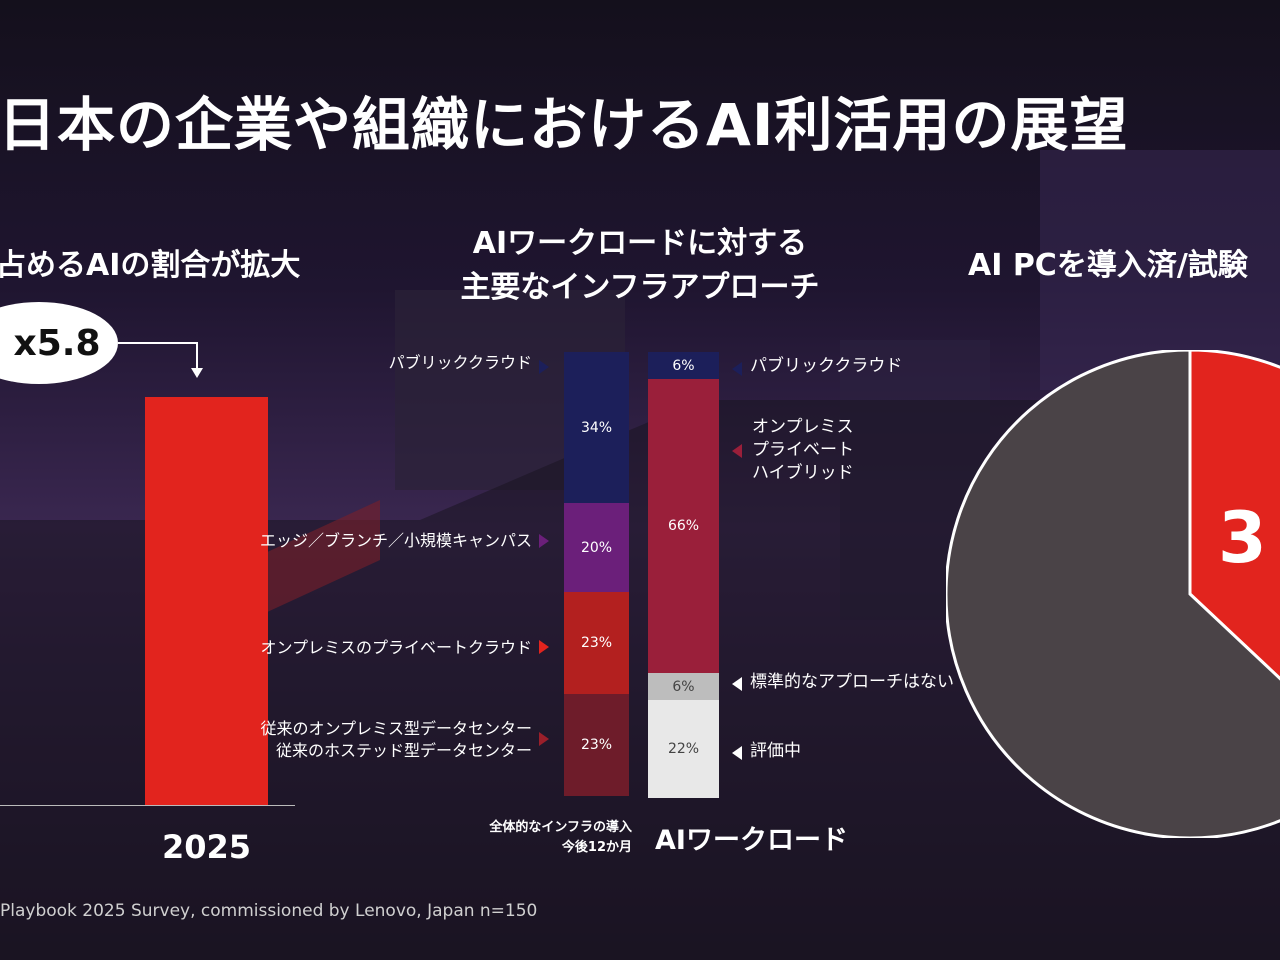 This screenshot has width=1280, height=960. I want to click on legend-public-cloud-left: パブリッククラウド, so click(460, 362).